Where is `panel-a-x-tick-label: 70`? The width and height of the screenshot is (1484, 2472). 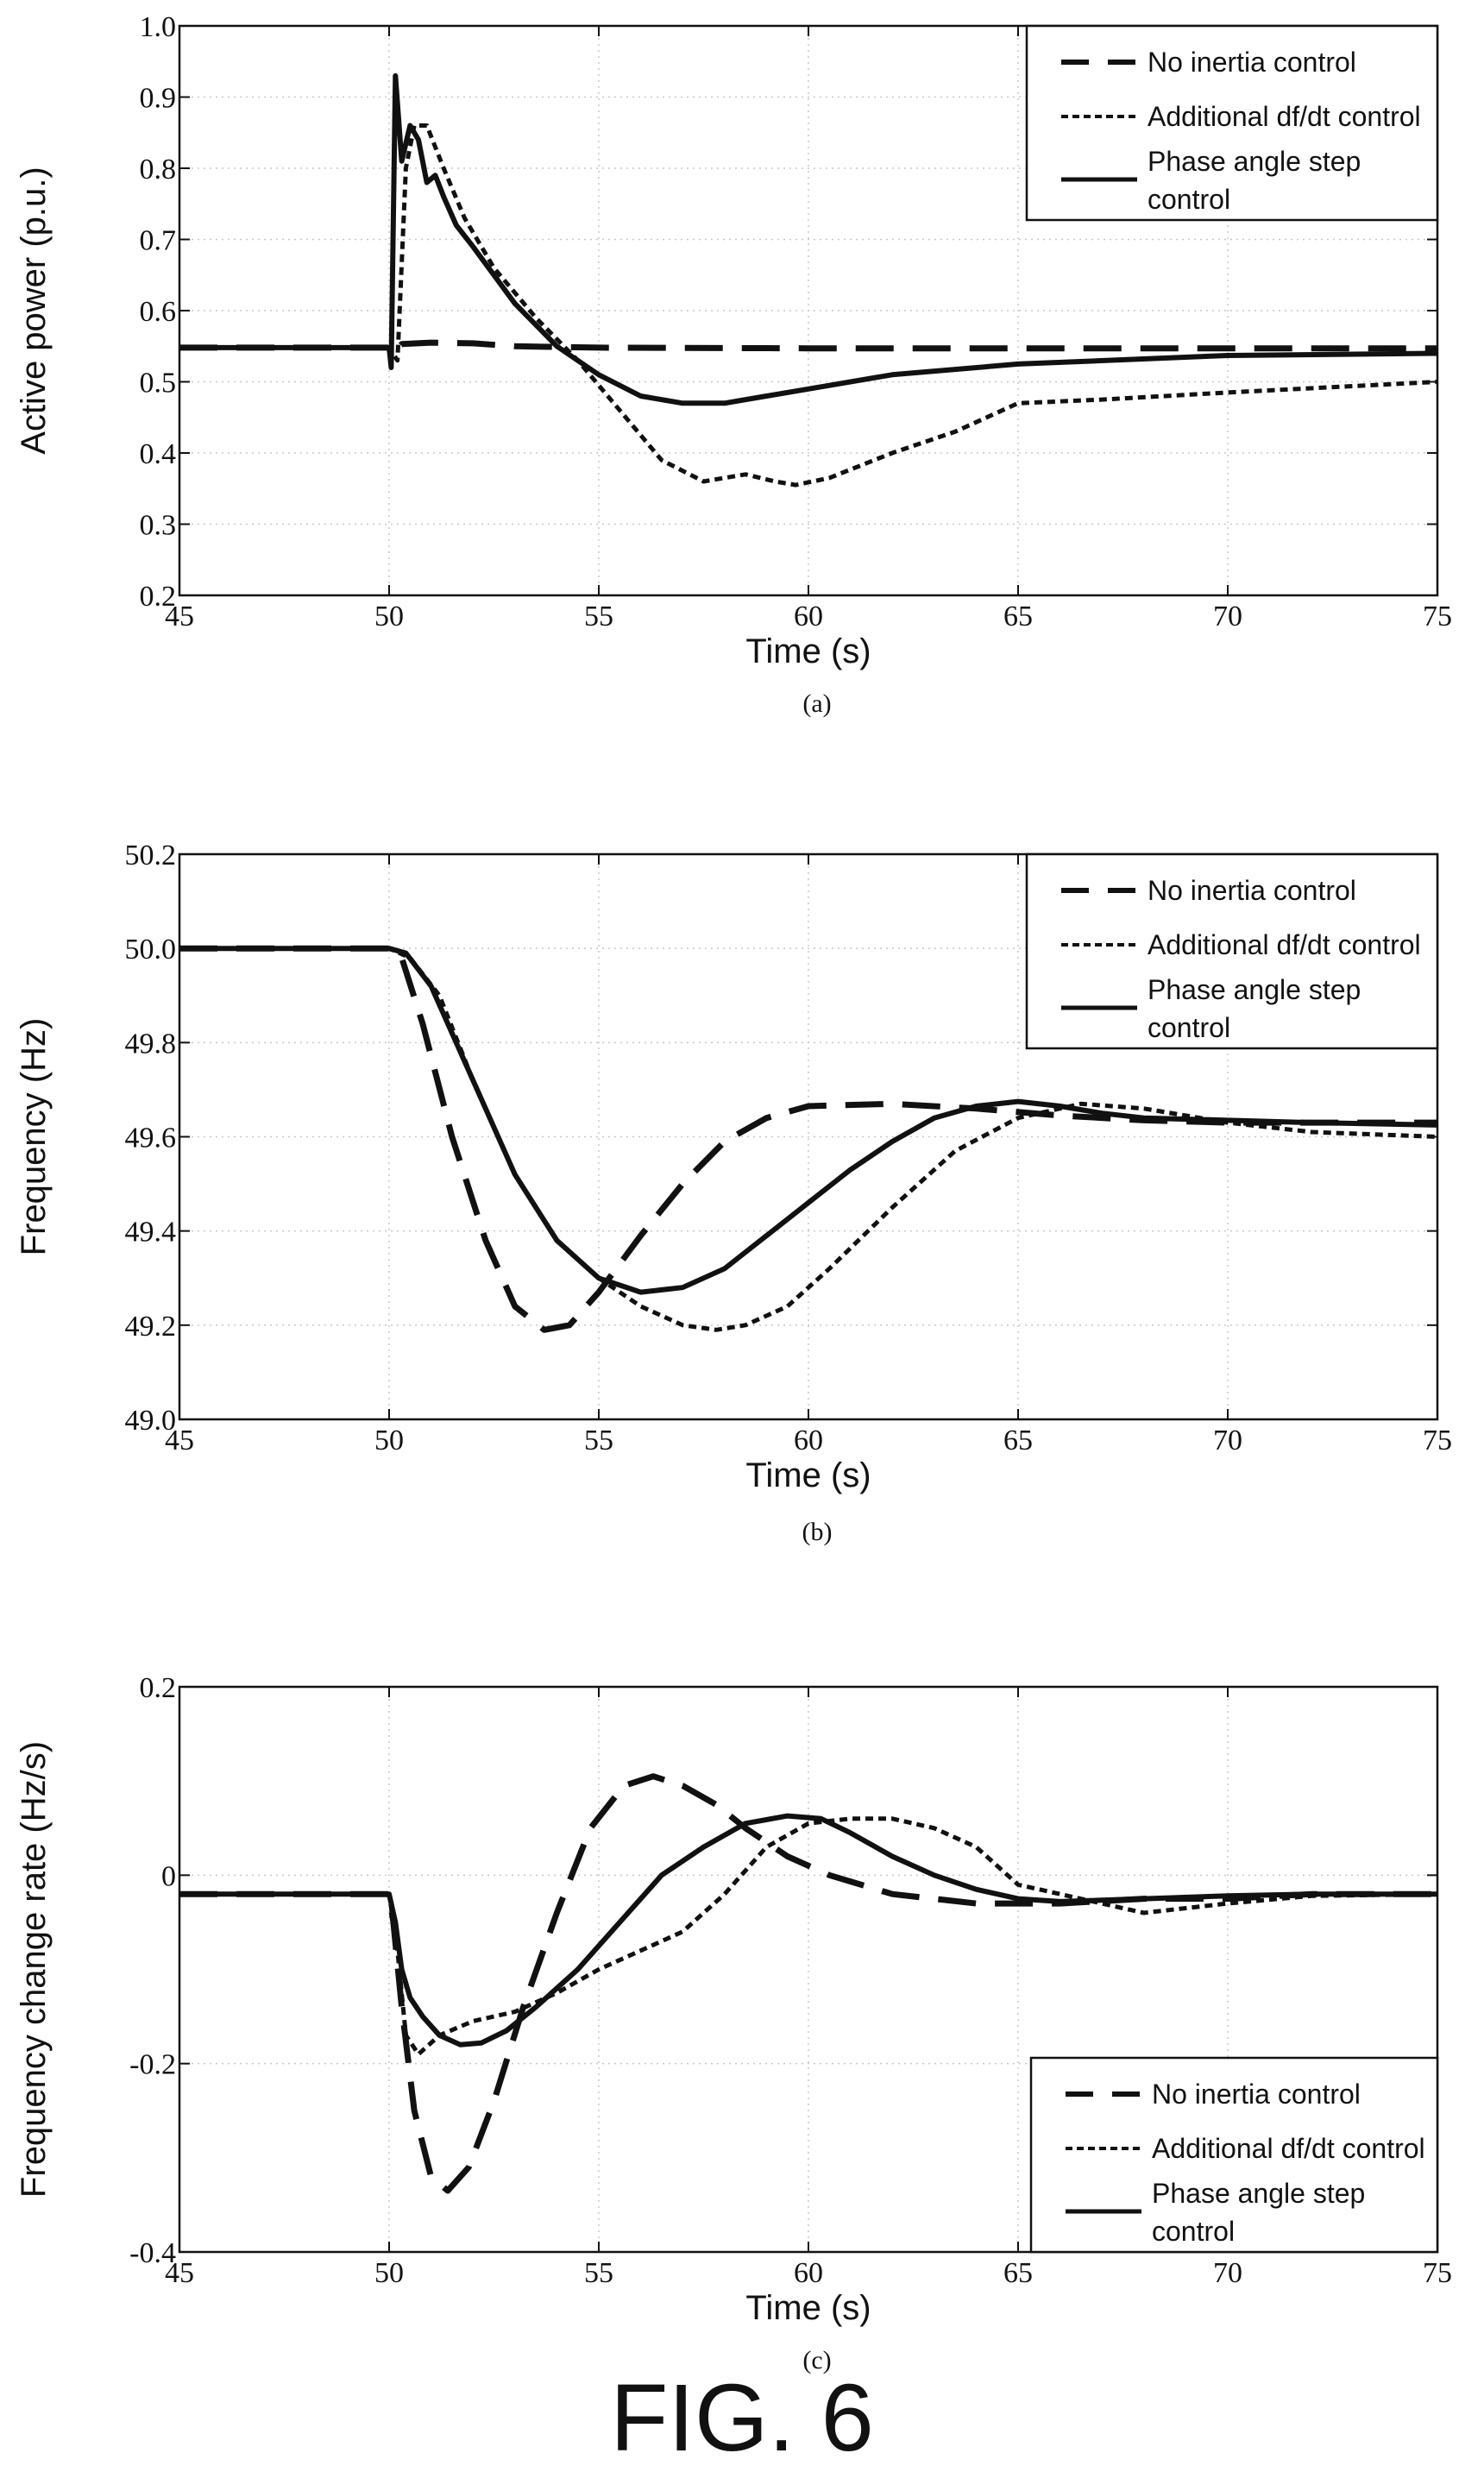 panel-a-x-tick-label: 70 is located at coordinates (1227, 616).